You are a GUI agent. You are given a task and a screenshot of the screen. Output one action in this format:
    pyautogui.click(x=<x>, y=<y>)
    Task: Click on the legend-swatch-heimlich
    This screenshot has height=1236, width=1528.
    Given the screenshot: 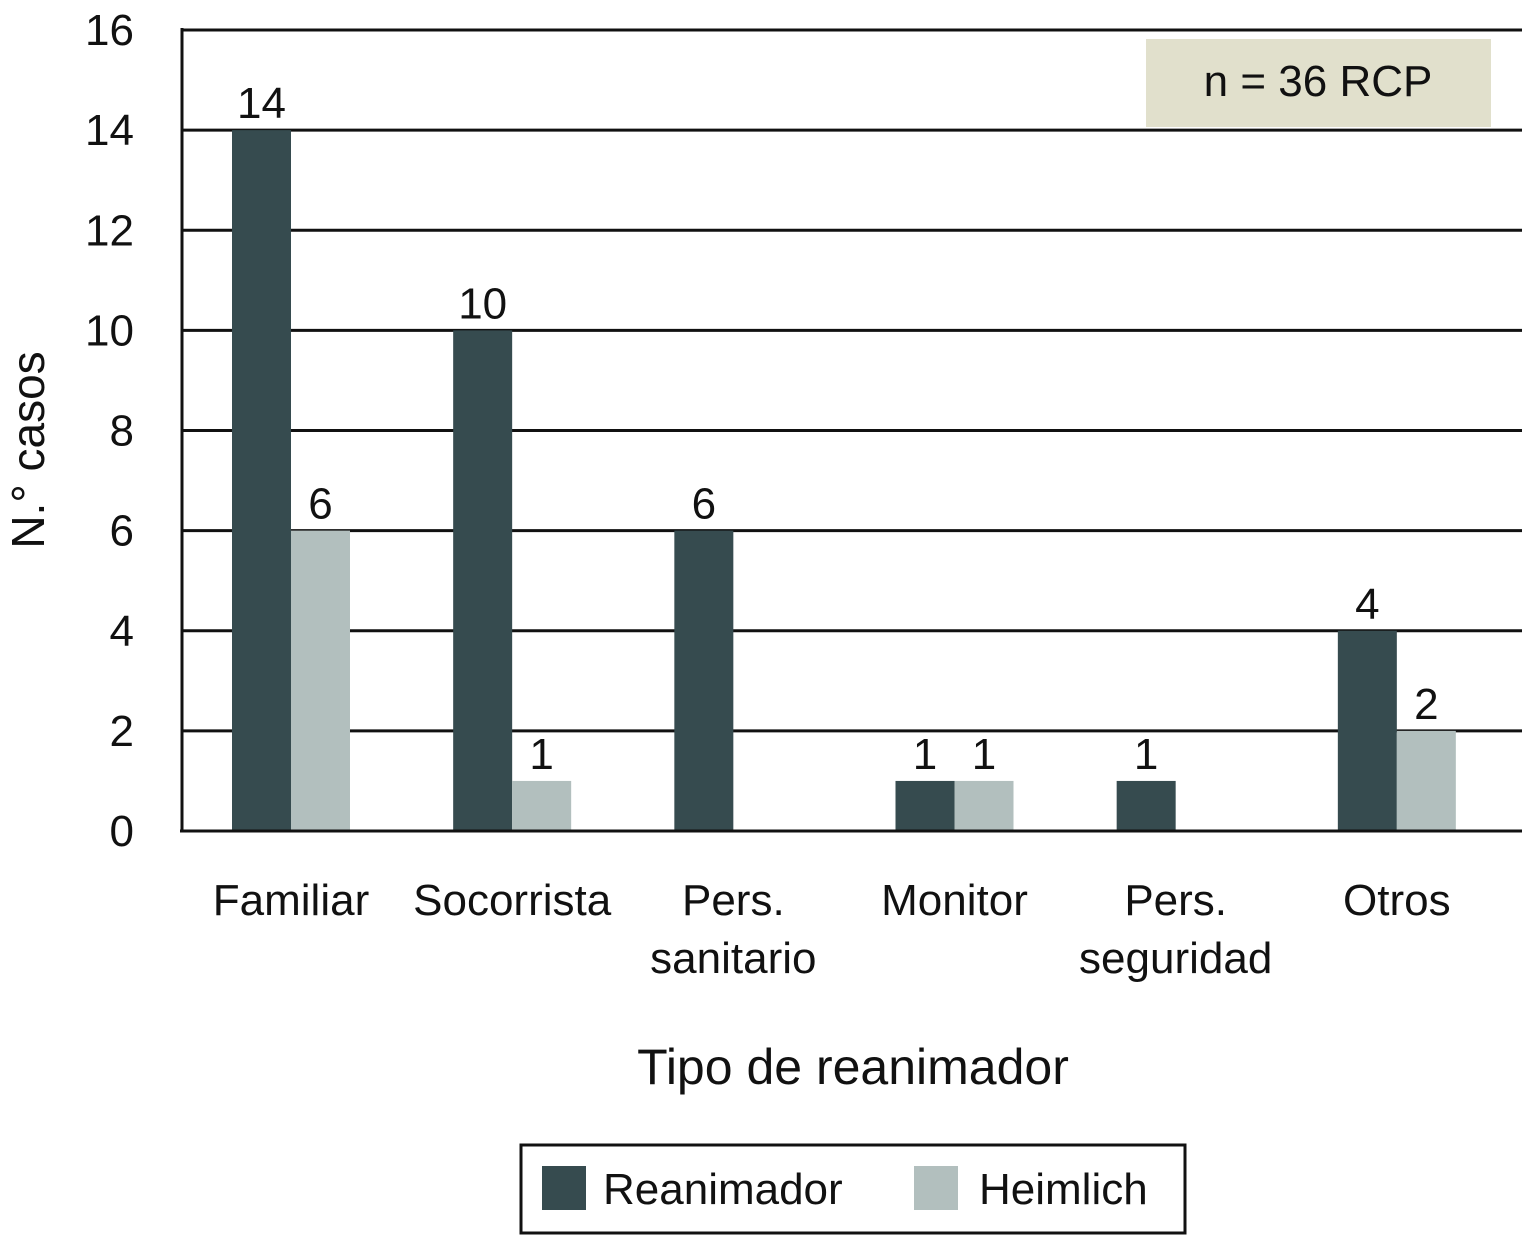 What is the action you would take?
    pyautogui.click(x=936, y=1188)
    